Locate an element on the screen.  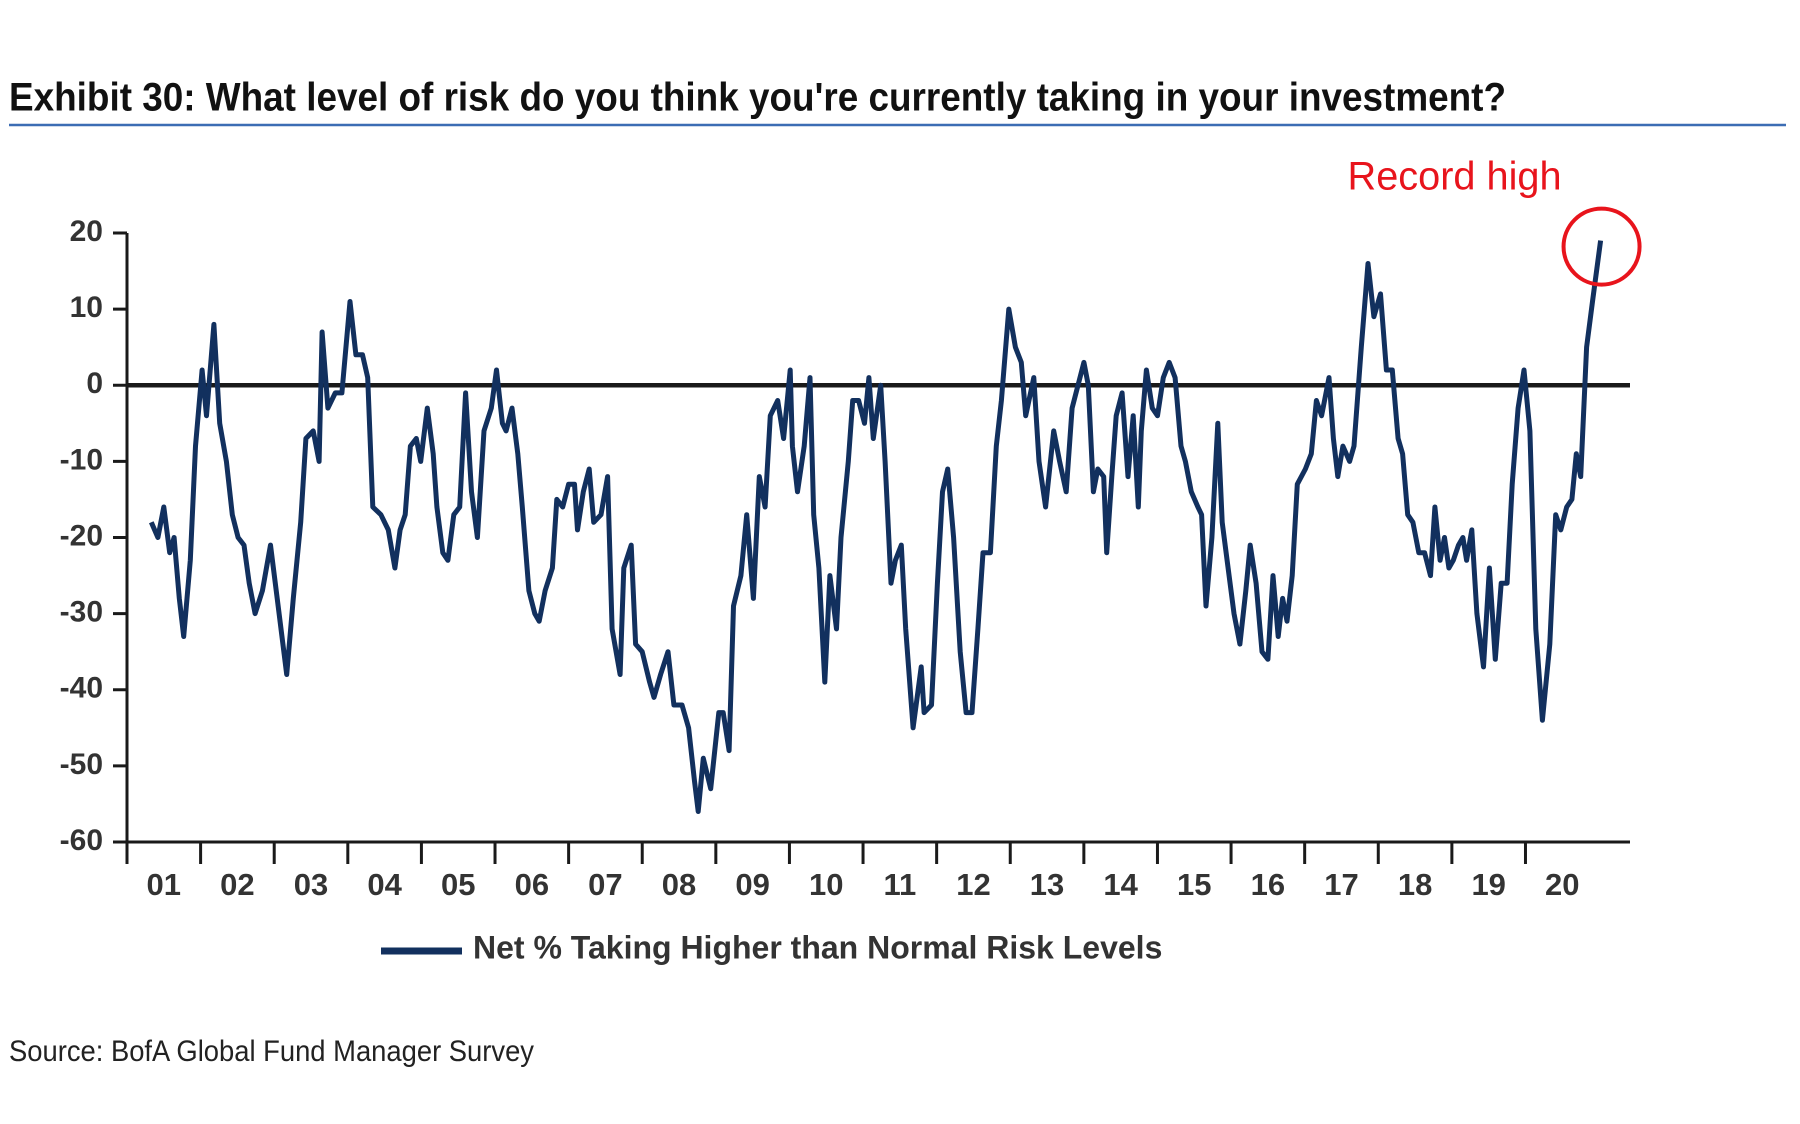
y-tick-label: 20 is located at coordinates (86, 231).